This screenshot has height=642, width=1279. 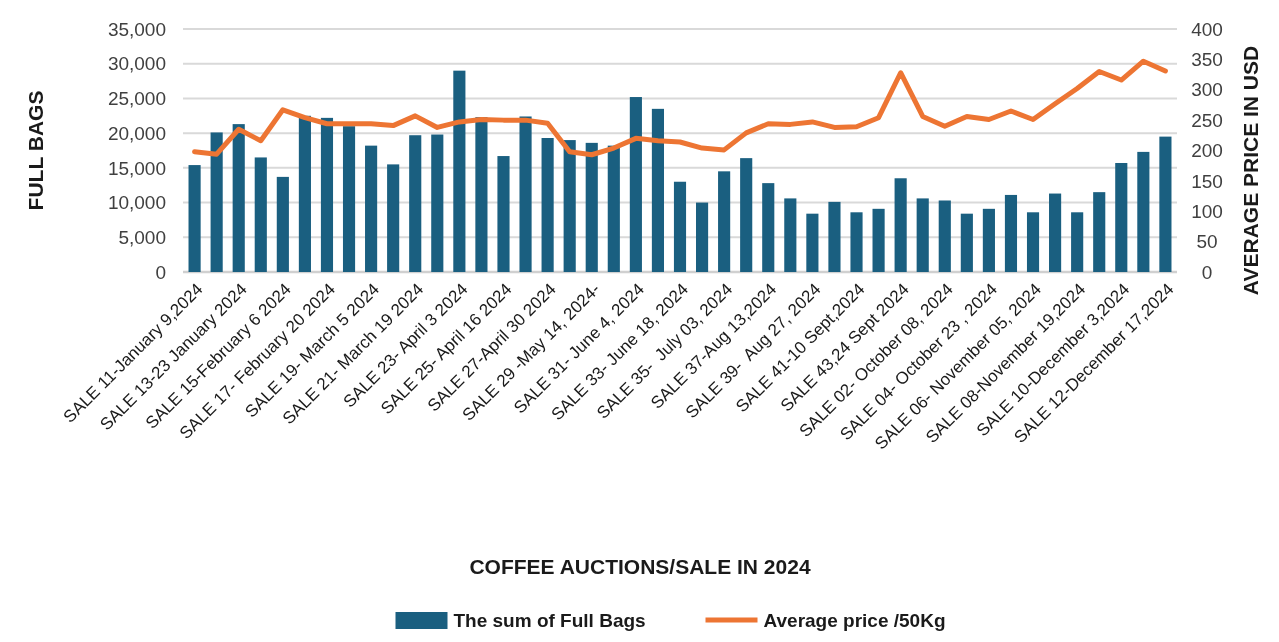 I want to click on y2-tick-label: 300, so click(x=1207, y=90).